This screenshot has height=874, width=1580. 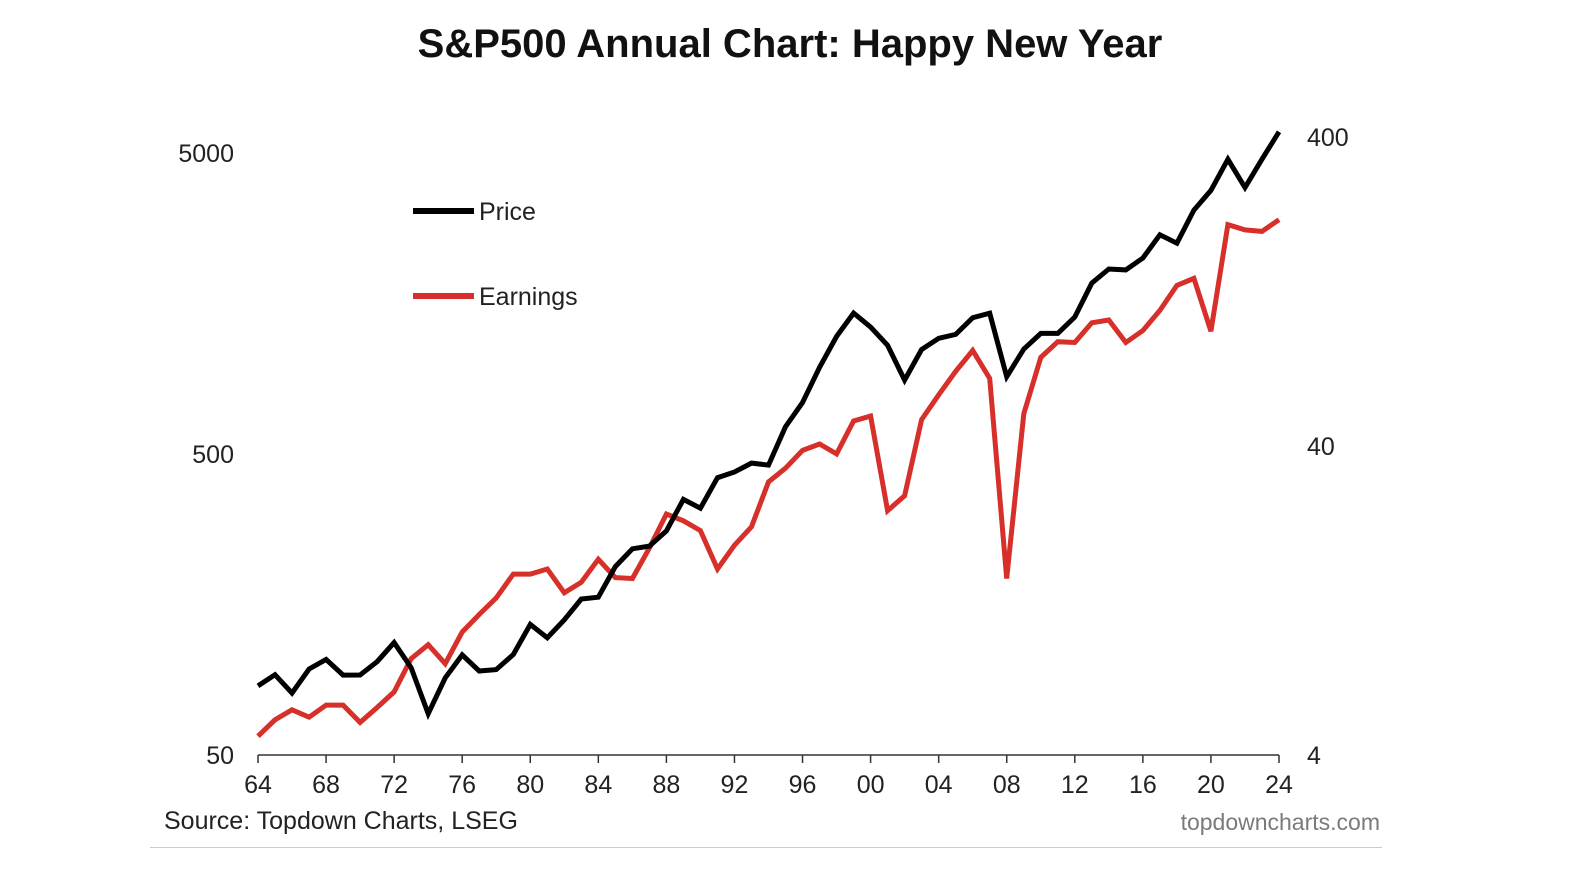 What do you see at coordinates (530, 785) in the screenshot?
I see `x-tick-label: 80` at bounding box center [530, 785].